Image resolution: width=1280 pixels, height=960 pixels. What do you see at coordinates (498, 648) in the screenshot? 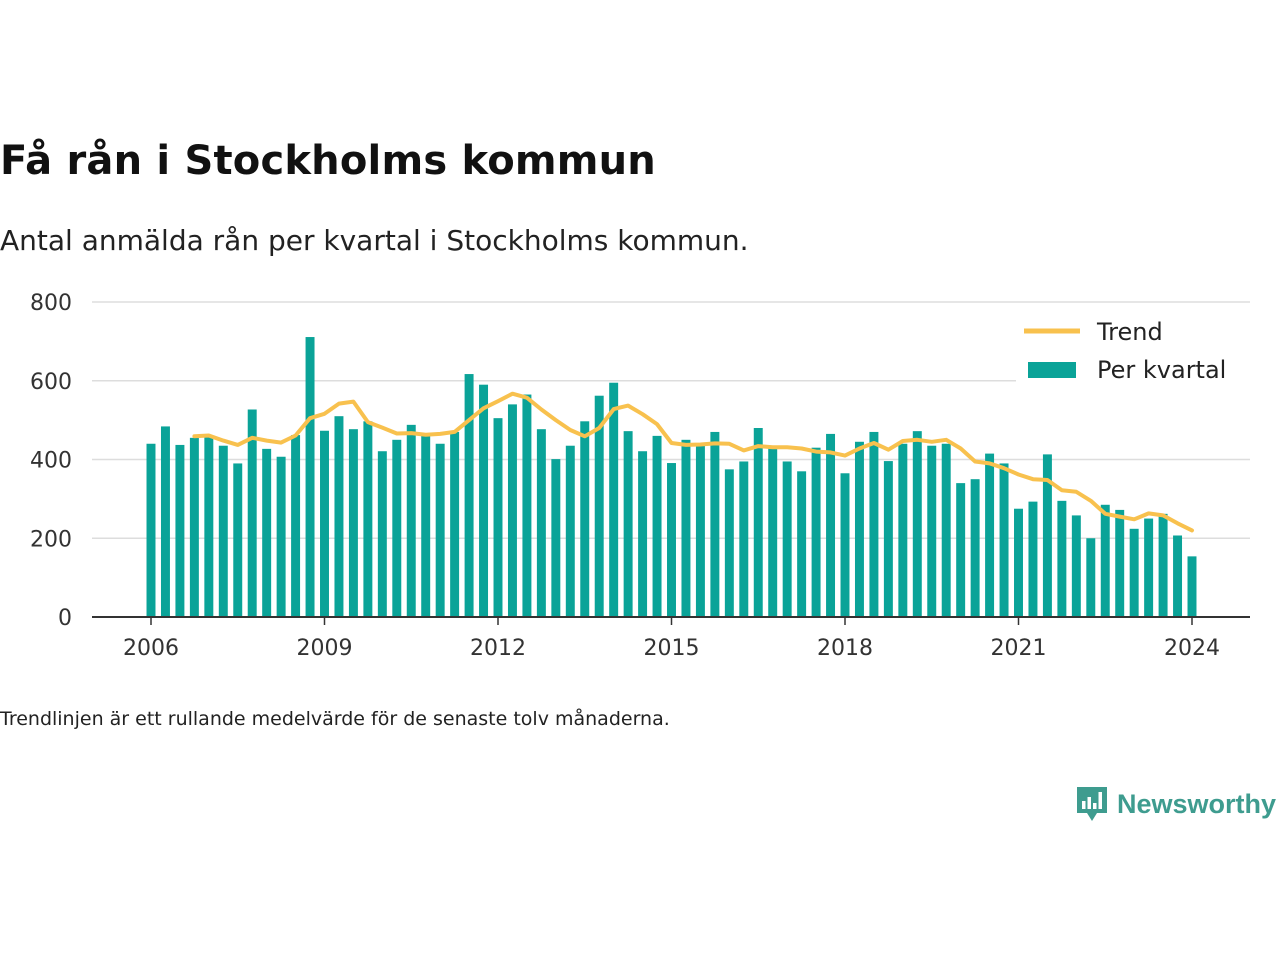
I see `x-tick-label: 2012` at bounding box center [498, 648].